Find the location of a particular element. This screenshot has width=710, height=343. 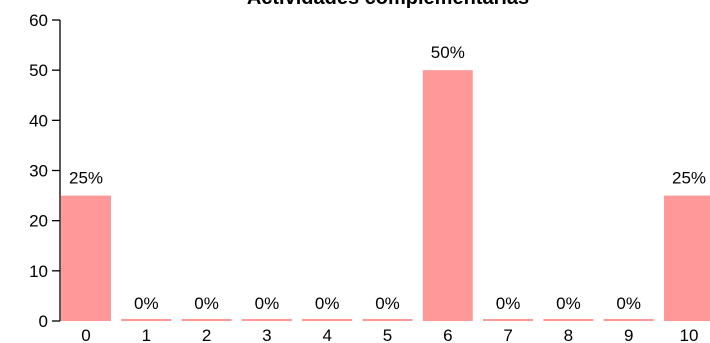

y-tick-label: 20 is located at coordinates (38, 221).